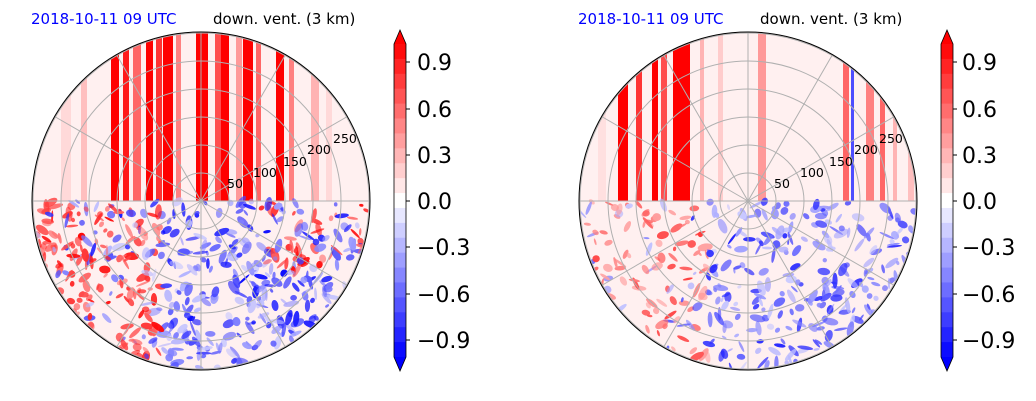 This screenshot has height=401, width=1036. I want to click on panel-2-colorbar-extend-min, so click(947, 364).